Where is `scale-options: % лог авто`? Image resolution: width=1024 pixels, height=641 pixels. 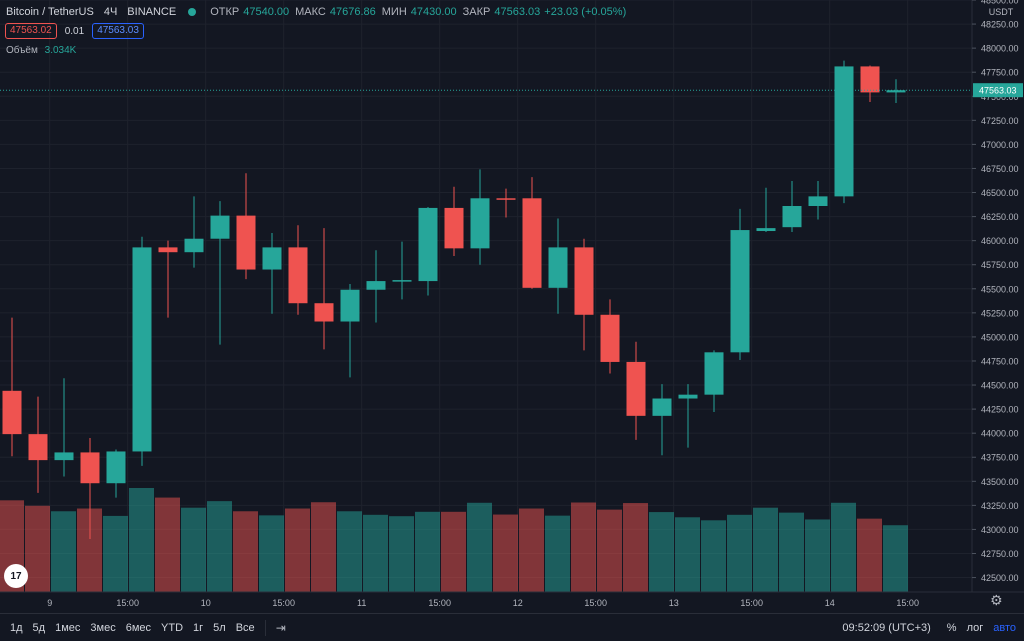
scale-options: % лог авто is located at coordinates (981, 628).